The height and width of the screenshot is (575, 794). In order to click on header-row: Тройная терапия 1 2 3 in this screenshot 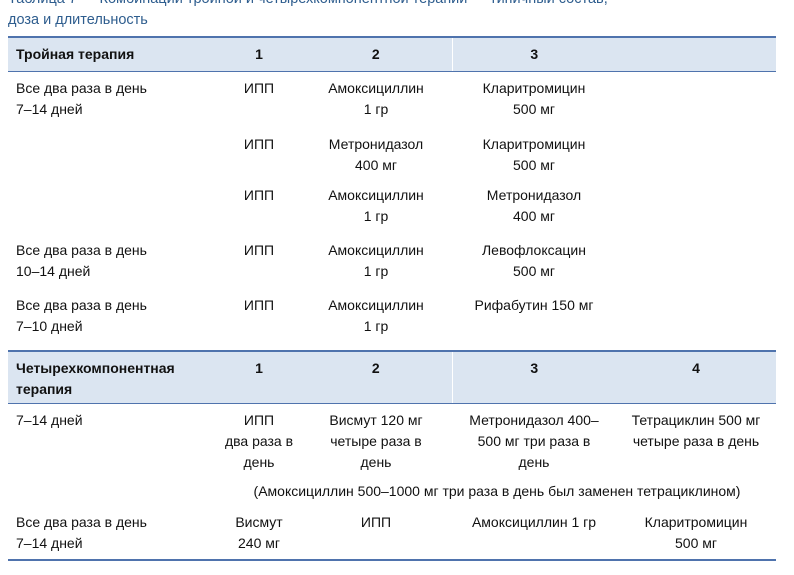, I will do `click(392, 54)`.